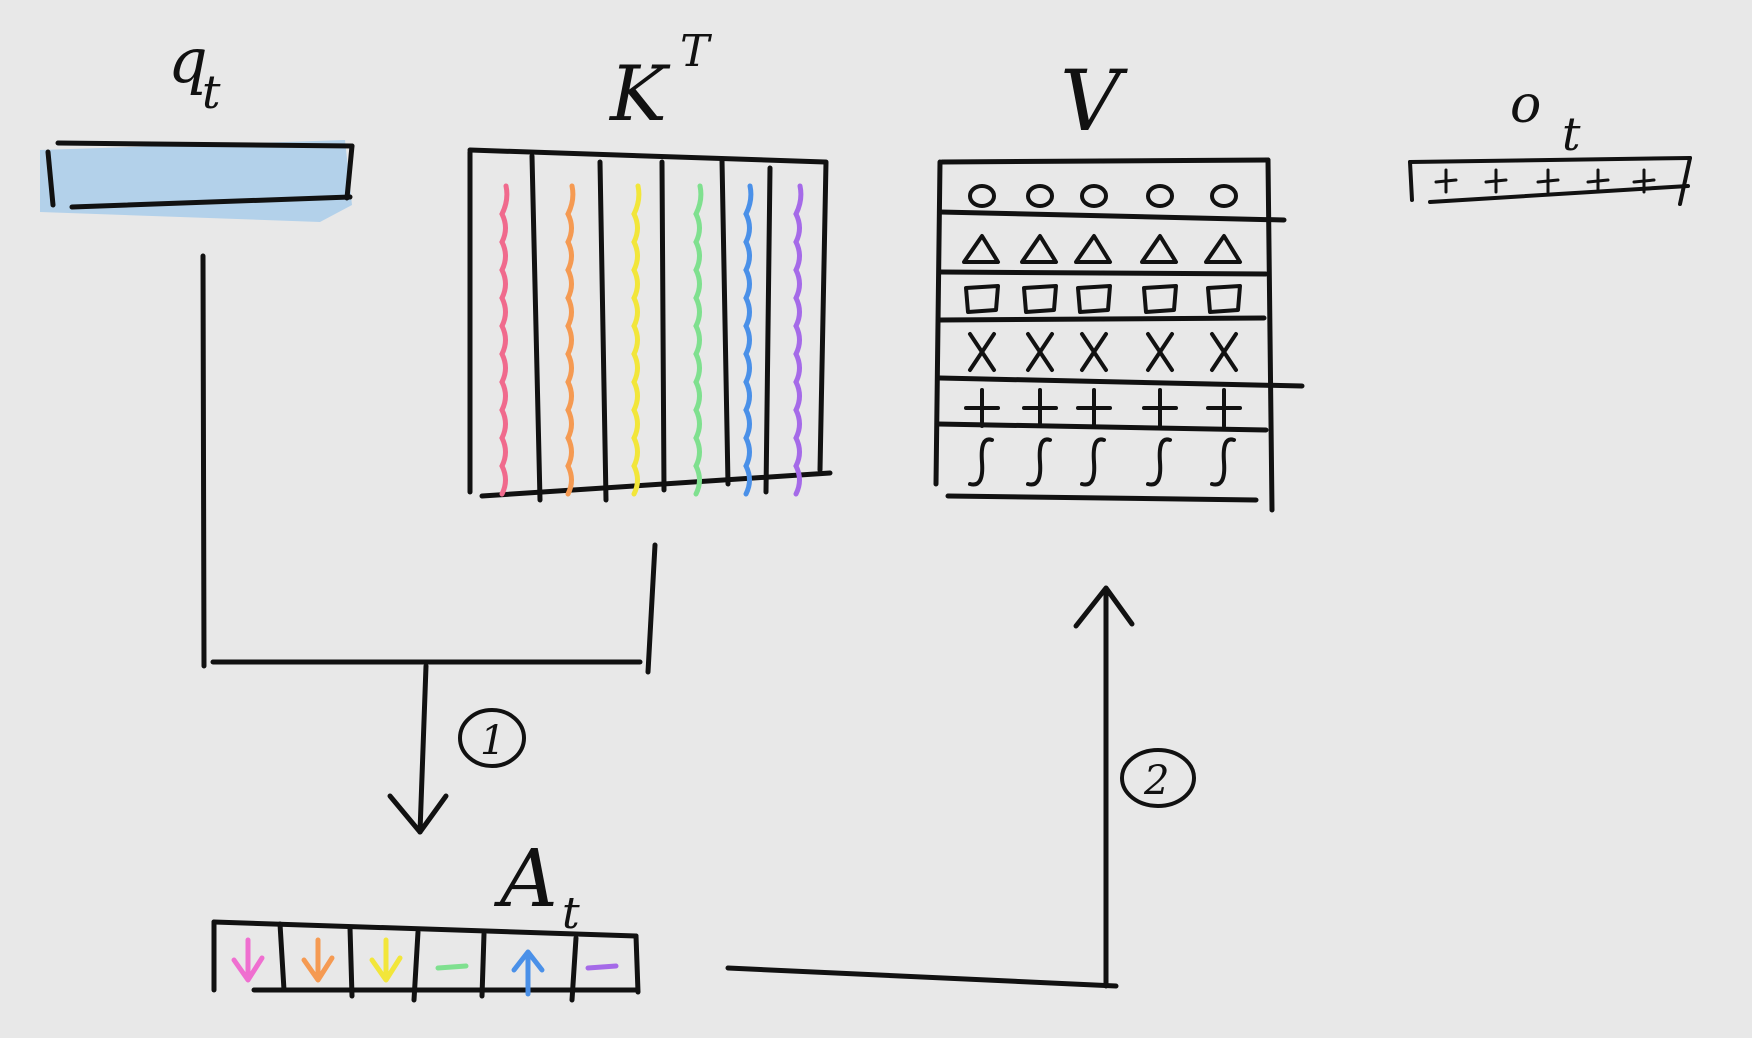 This screenshot has width=1752, height=1038. I want to click on attention-vector, so click(426, 961).